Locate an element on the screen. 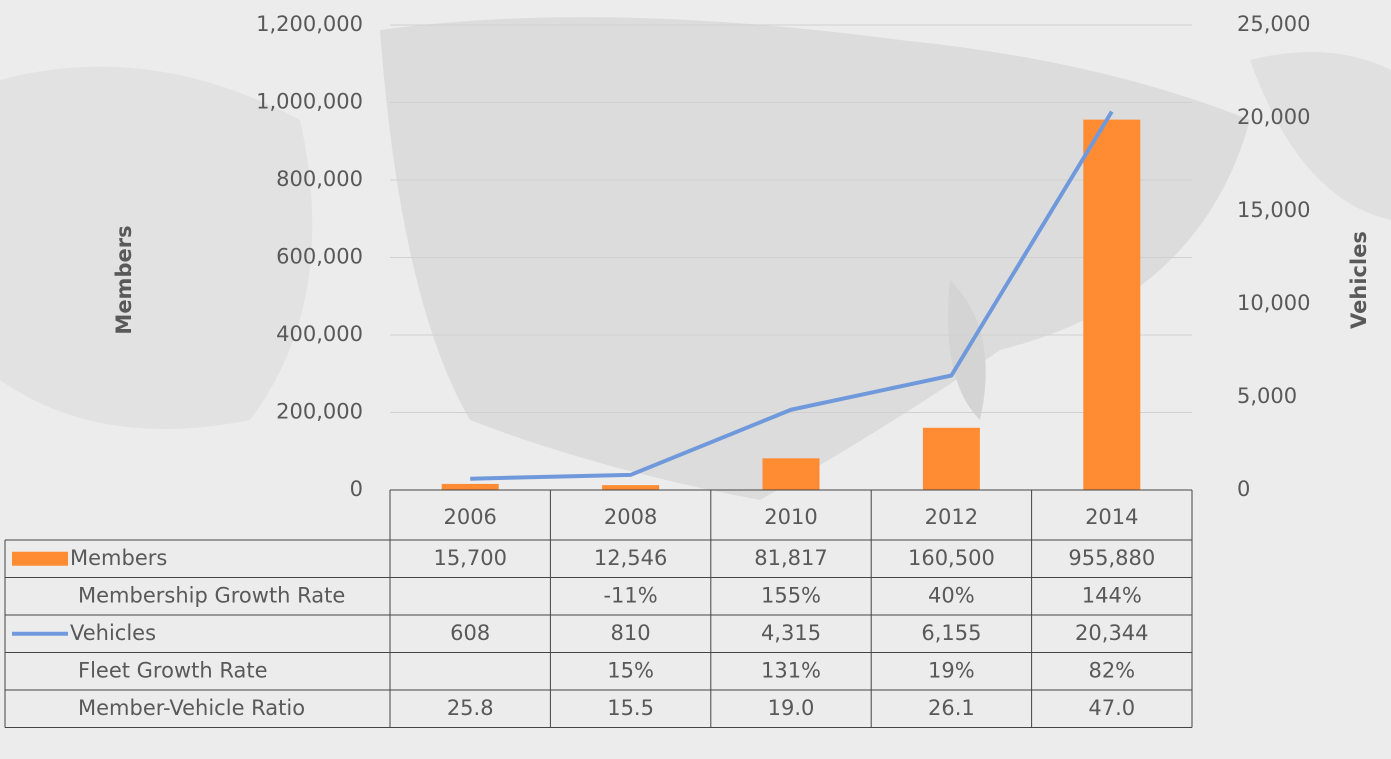  table-cell: 26.1 is located at coordinates (951, 708).